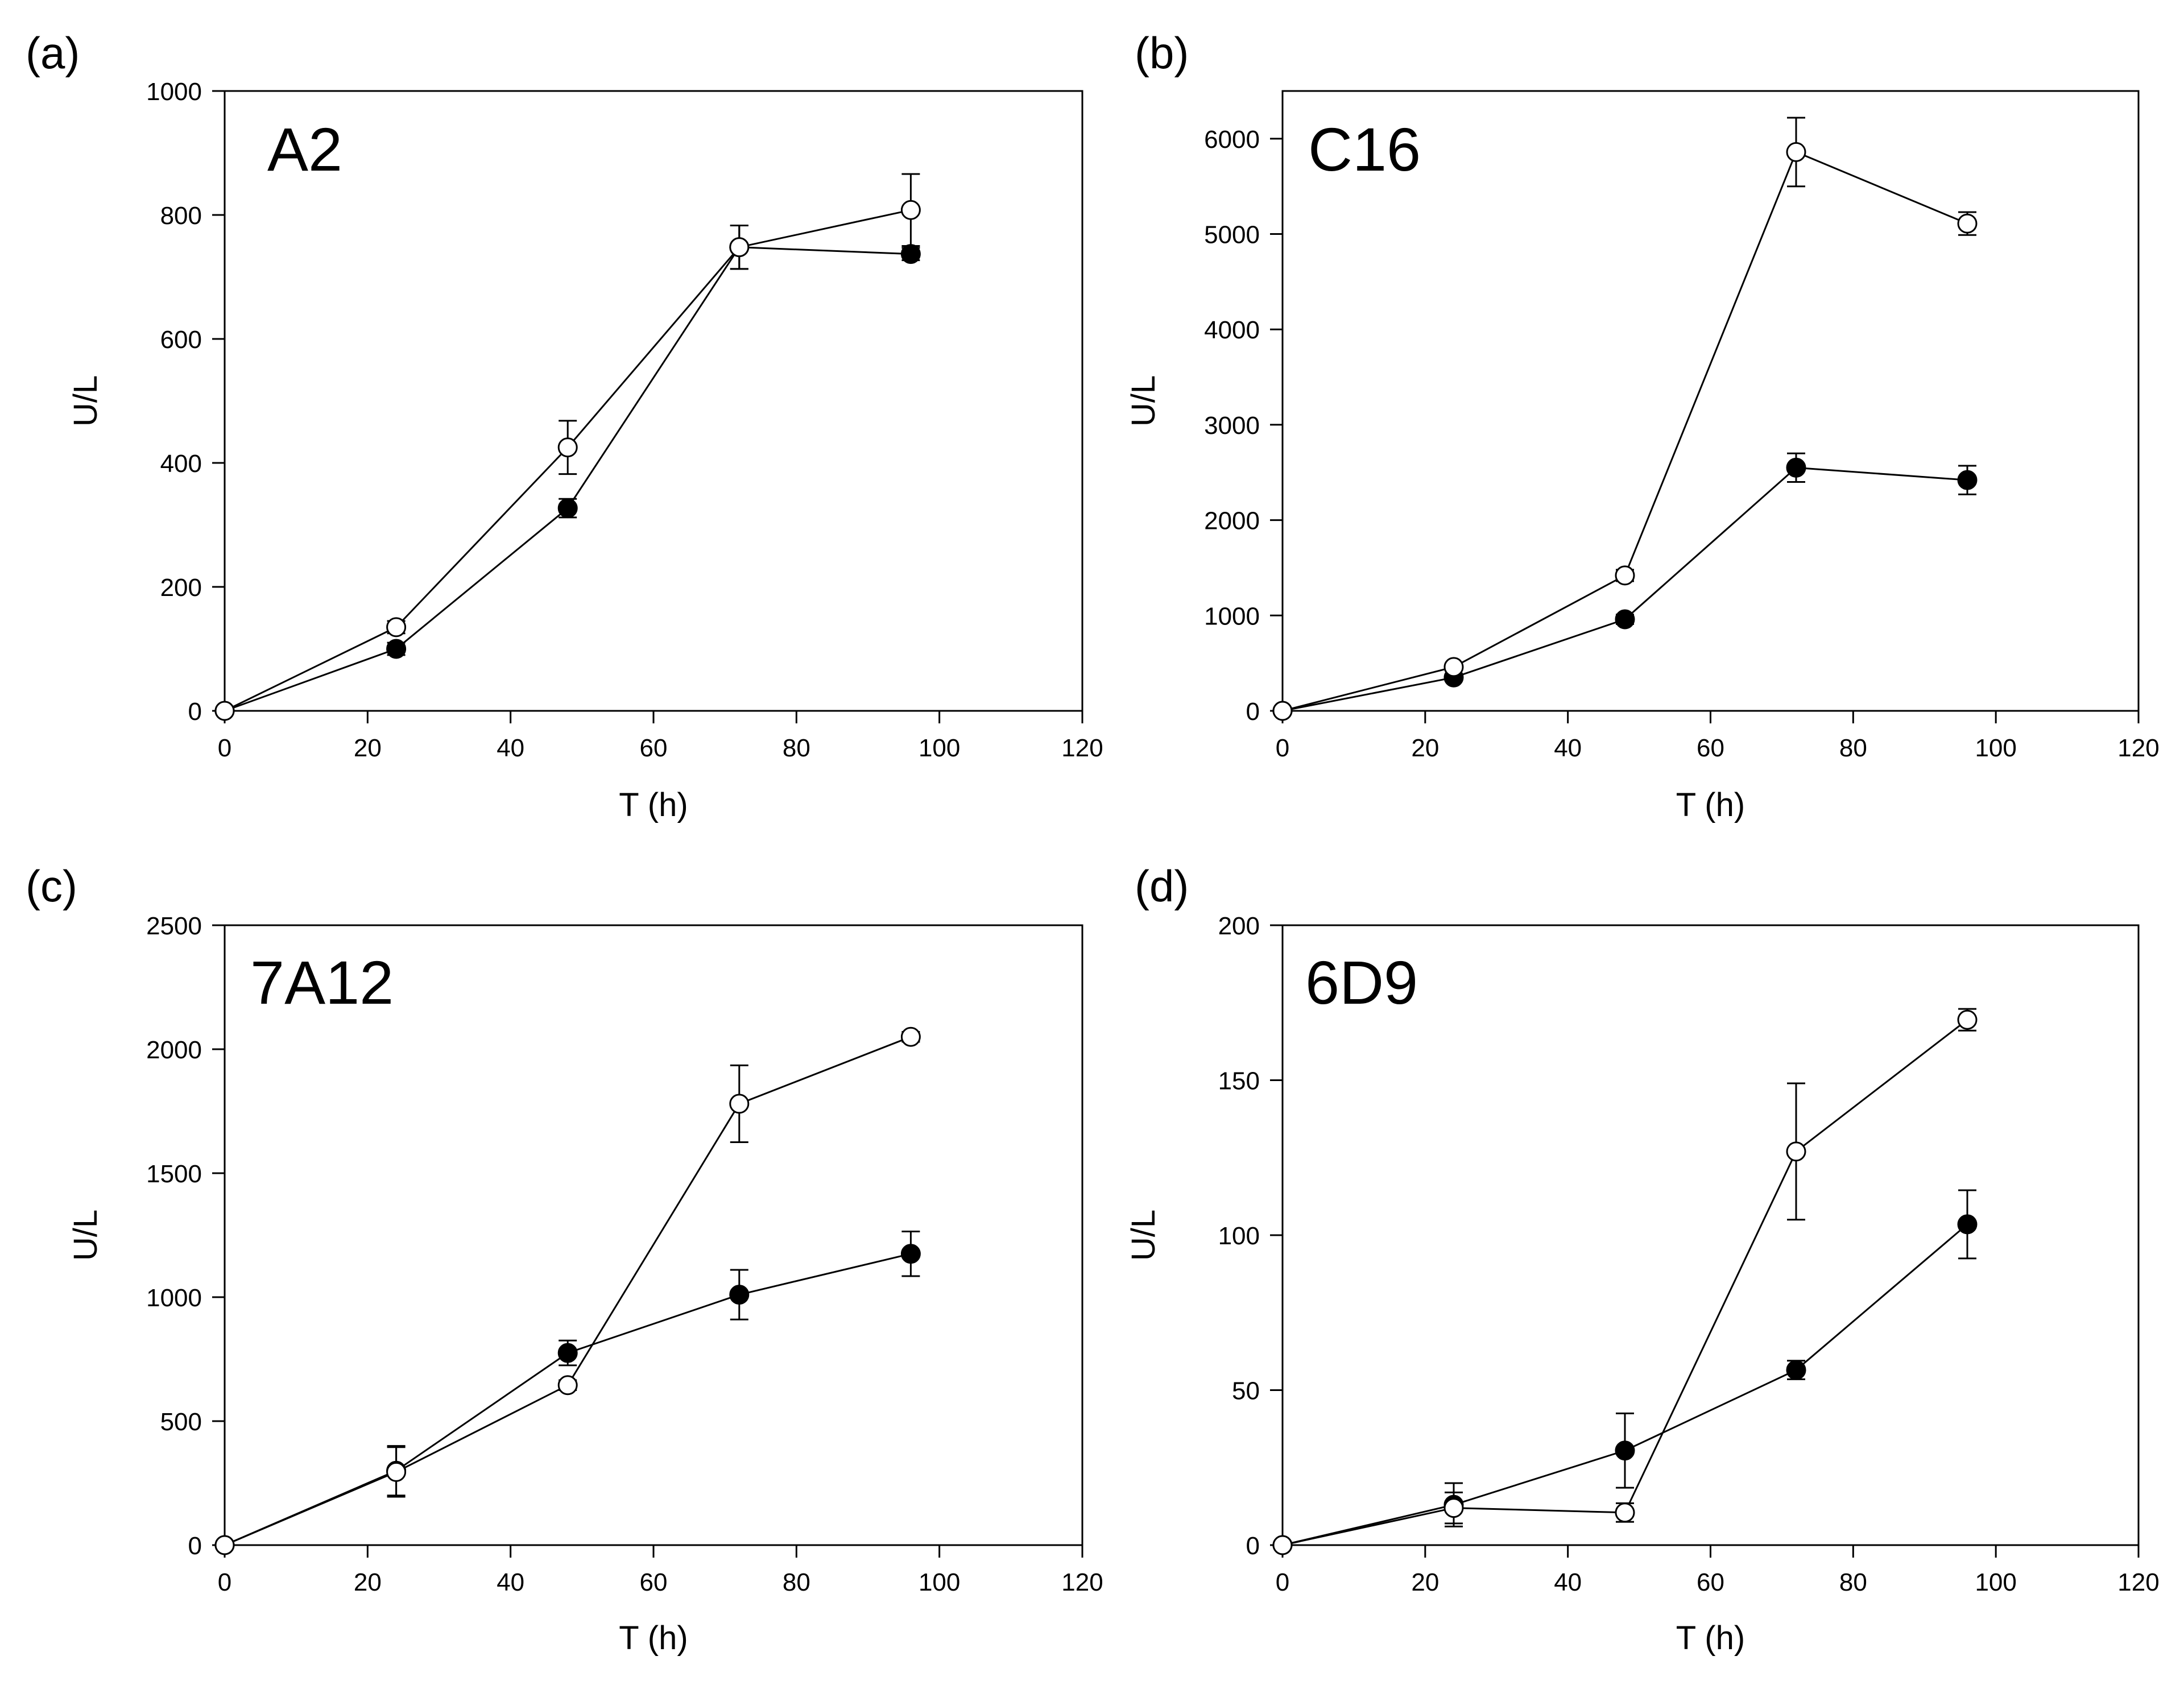 This screenshot has height=1685, width=2184. What do you see at coordinates (51, 886) in the screenshot?
I see `panel-tag: (c)` at bounding box center [51, 886].